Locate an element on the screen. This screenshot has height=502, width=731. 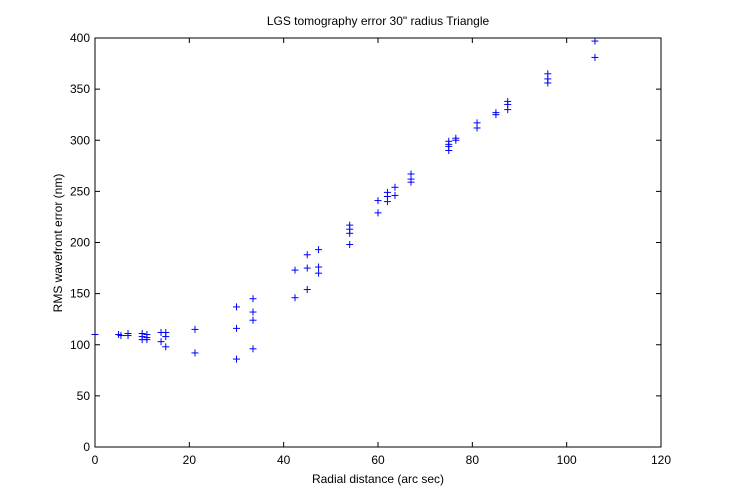
x-tick-label: 20 is located at coordinates (190, 460).